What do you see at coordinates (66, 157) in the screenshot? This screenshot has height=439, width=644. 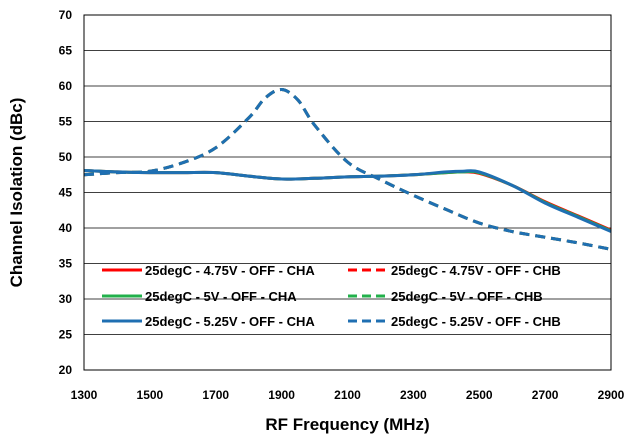 I see `y-tick-label: 50` at bounding box center [66, 157].